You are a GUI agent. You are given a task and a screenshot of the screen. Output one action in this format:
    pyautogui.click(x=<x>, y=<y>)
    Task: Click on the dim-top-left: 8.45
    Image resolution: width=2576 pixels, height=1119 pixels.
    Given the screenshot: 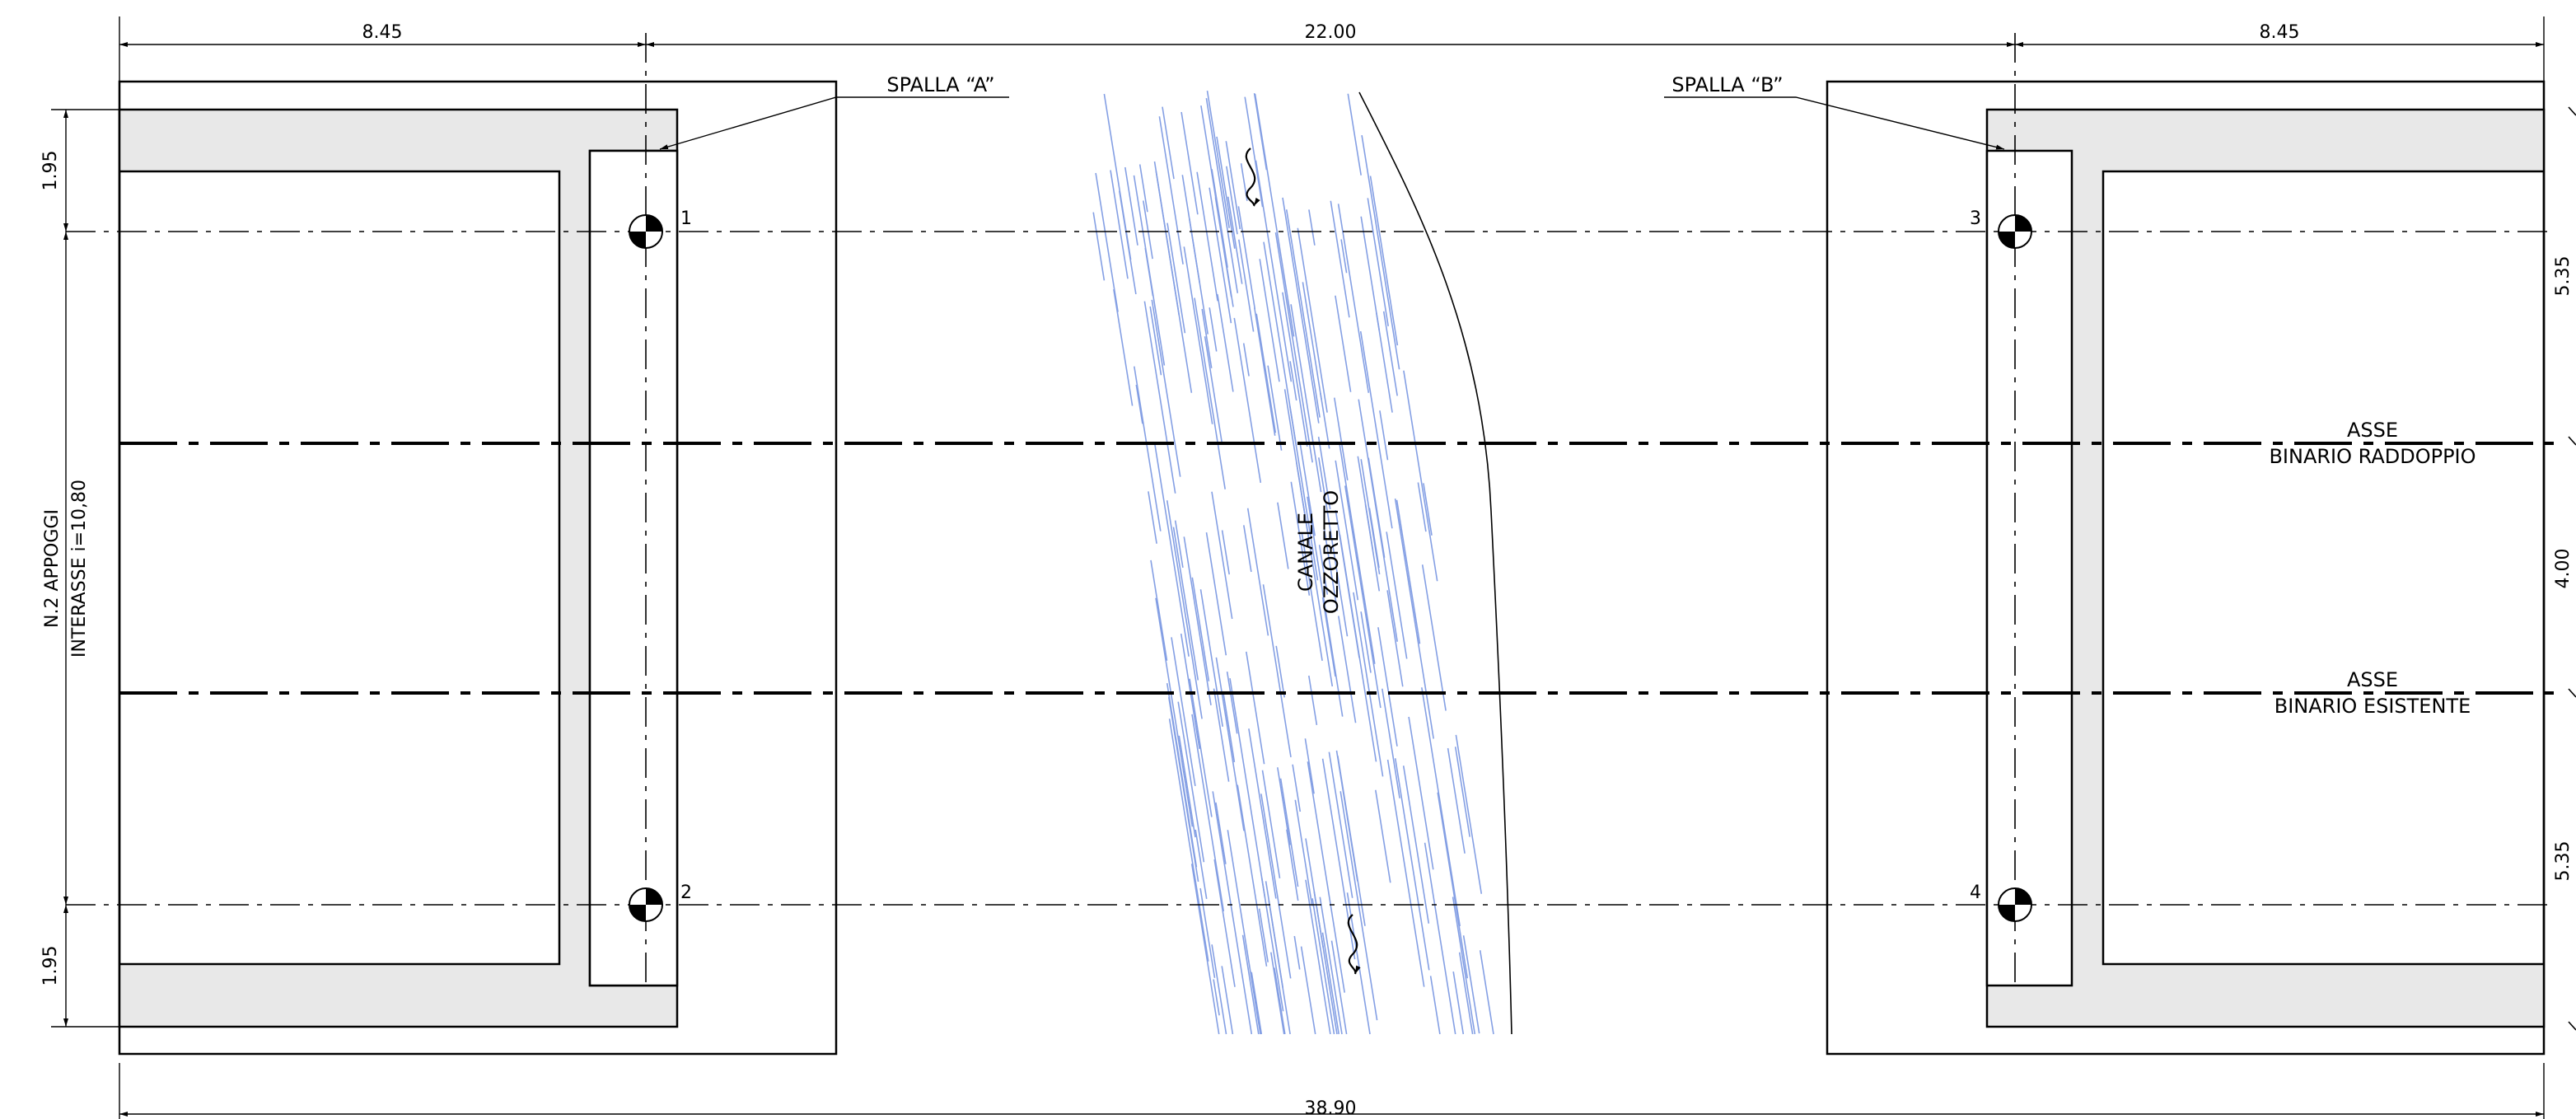 What is the action you would take?
    pyautogui.click(x=382, y=32)
    